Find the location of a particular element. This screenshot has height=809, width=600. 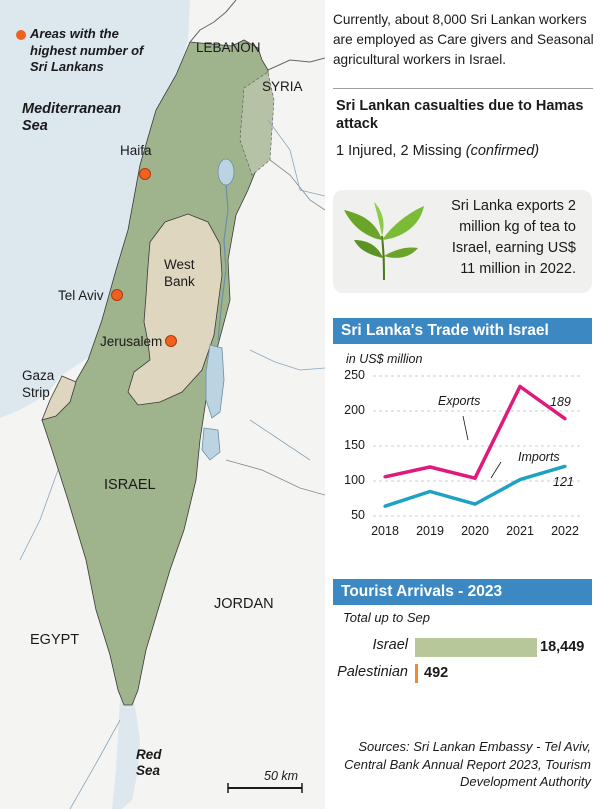

dead-sea is located at coordinates (215, 381).